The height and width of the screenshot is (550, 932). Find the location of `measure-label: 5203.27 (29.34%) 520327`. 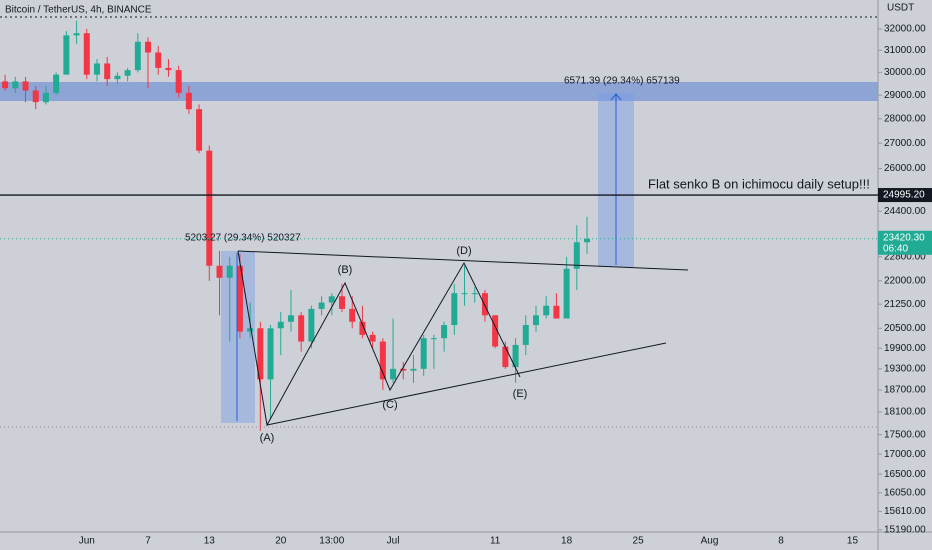

measure-label: 5203.27 (29.34%) 520327 is located at coordinates (243, 238).